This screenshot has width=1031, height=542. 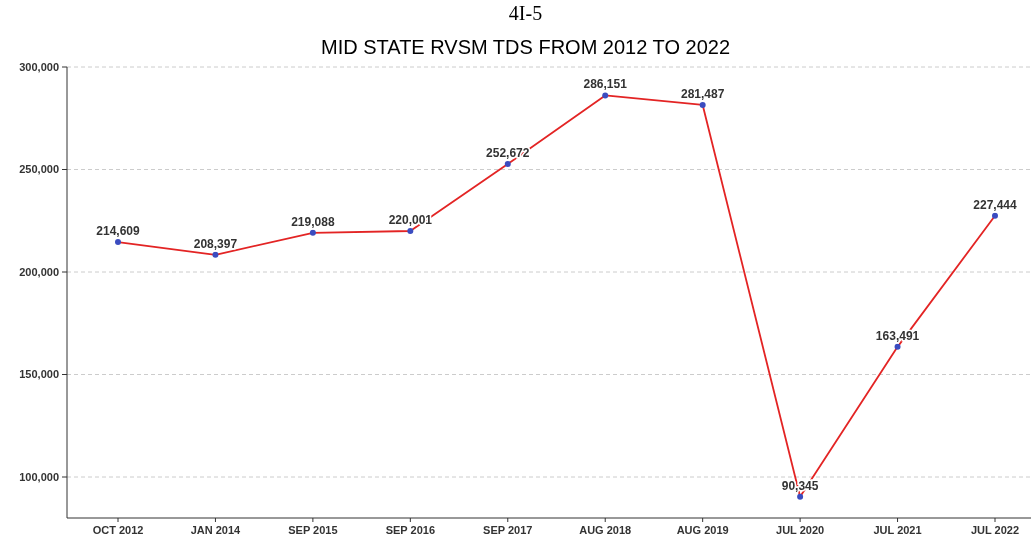 What do you see at coordinates (800, 530) in the screenshot?
I see `x-tick-label: JUL 2020` at bounding box center [800, 530].